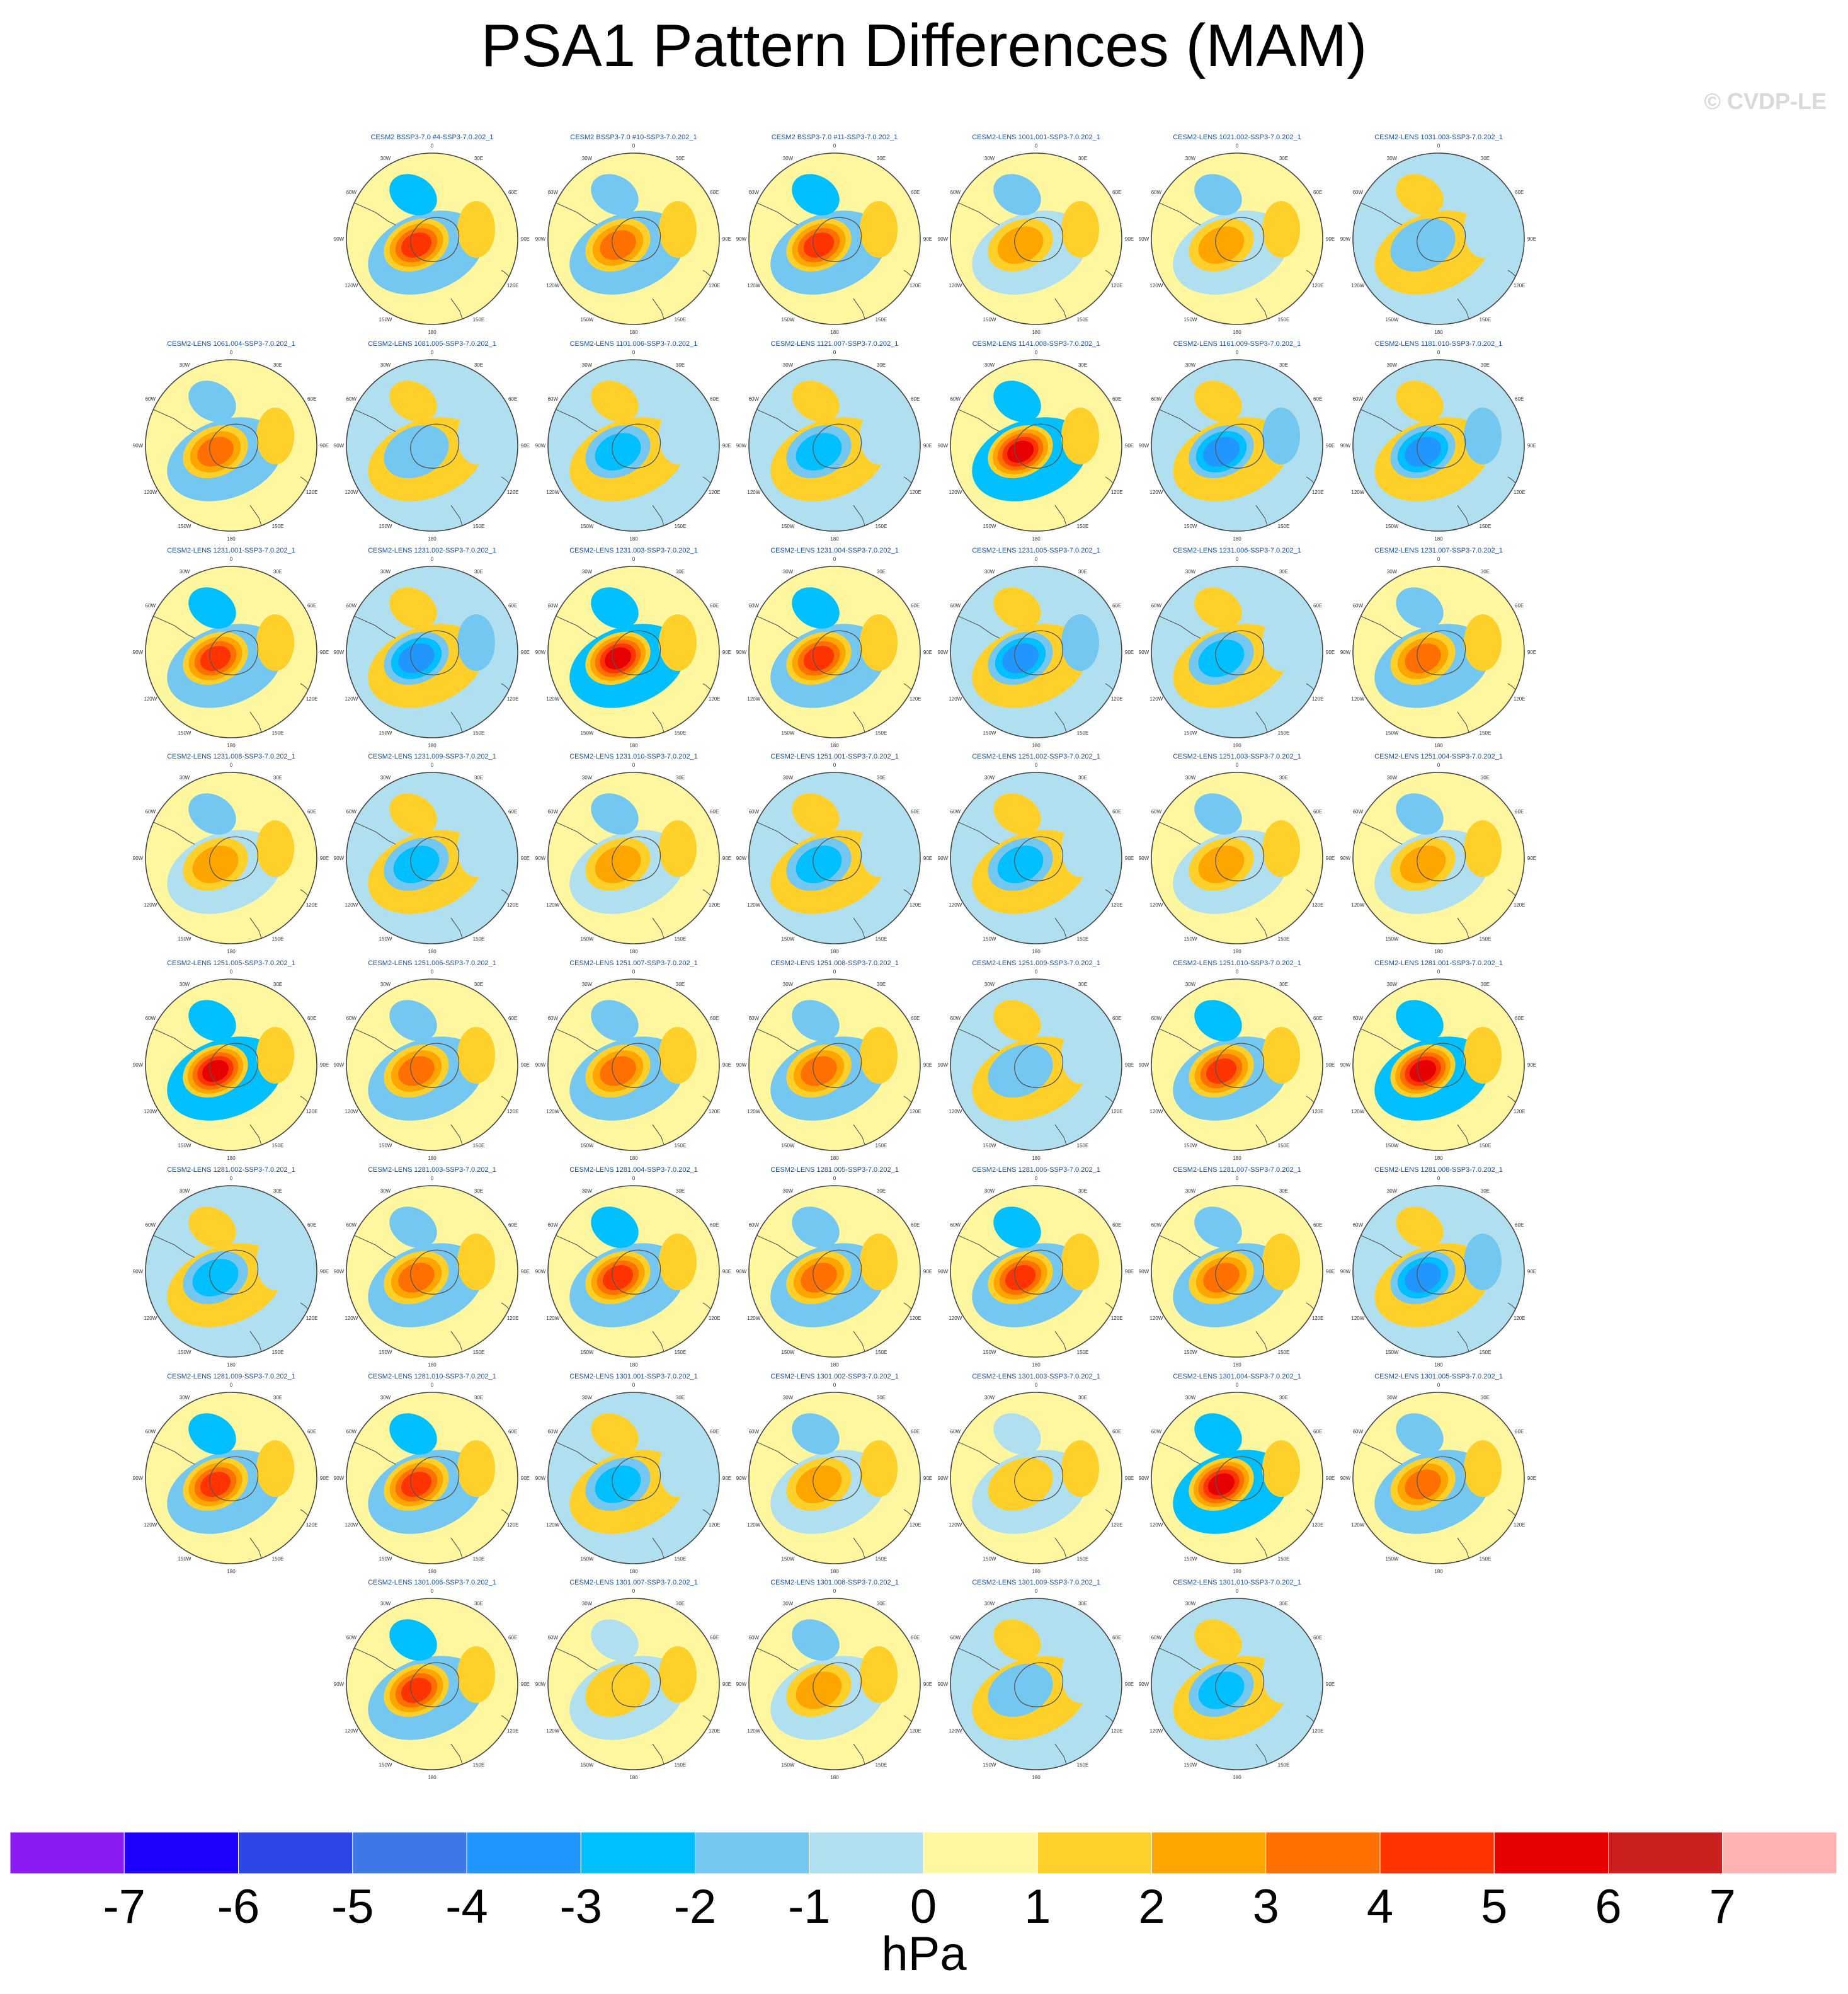 The width and height of the screenshot is (1848, 1994). What do you see at coordinates (881, 1604) in the screenshot?
I see `lon-label: 30E` at bounding box center [881, 1604].